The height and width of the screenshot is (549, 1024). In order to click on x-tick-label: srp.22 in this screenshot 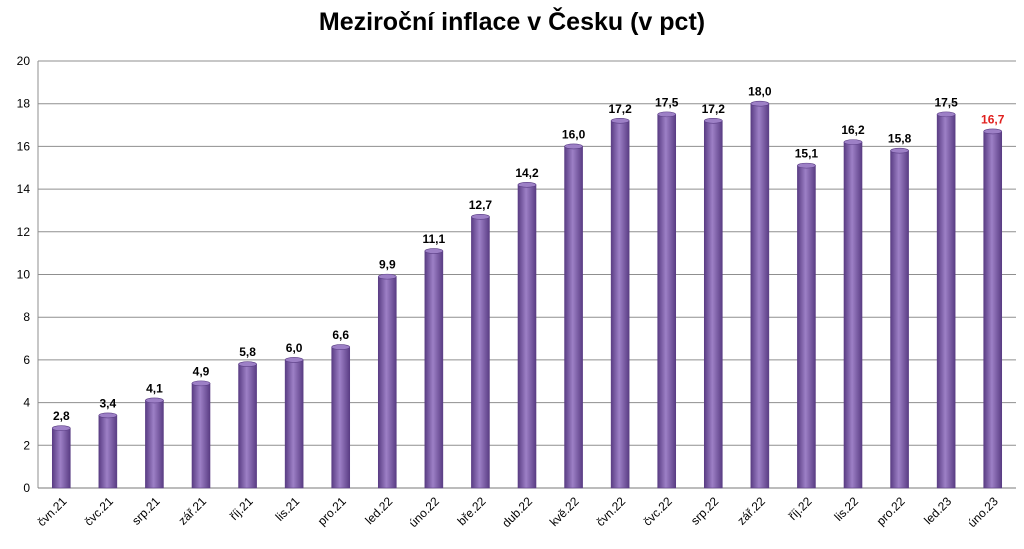, I will do `click(705, 511)`.